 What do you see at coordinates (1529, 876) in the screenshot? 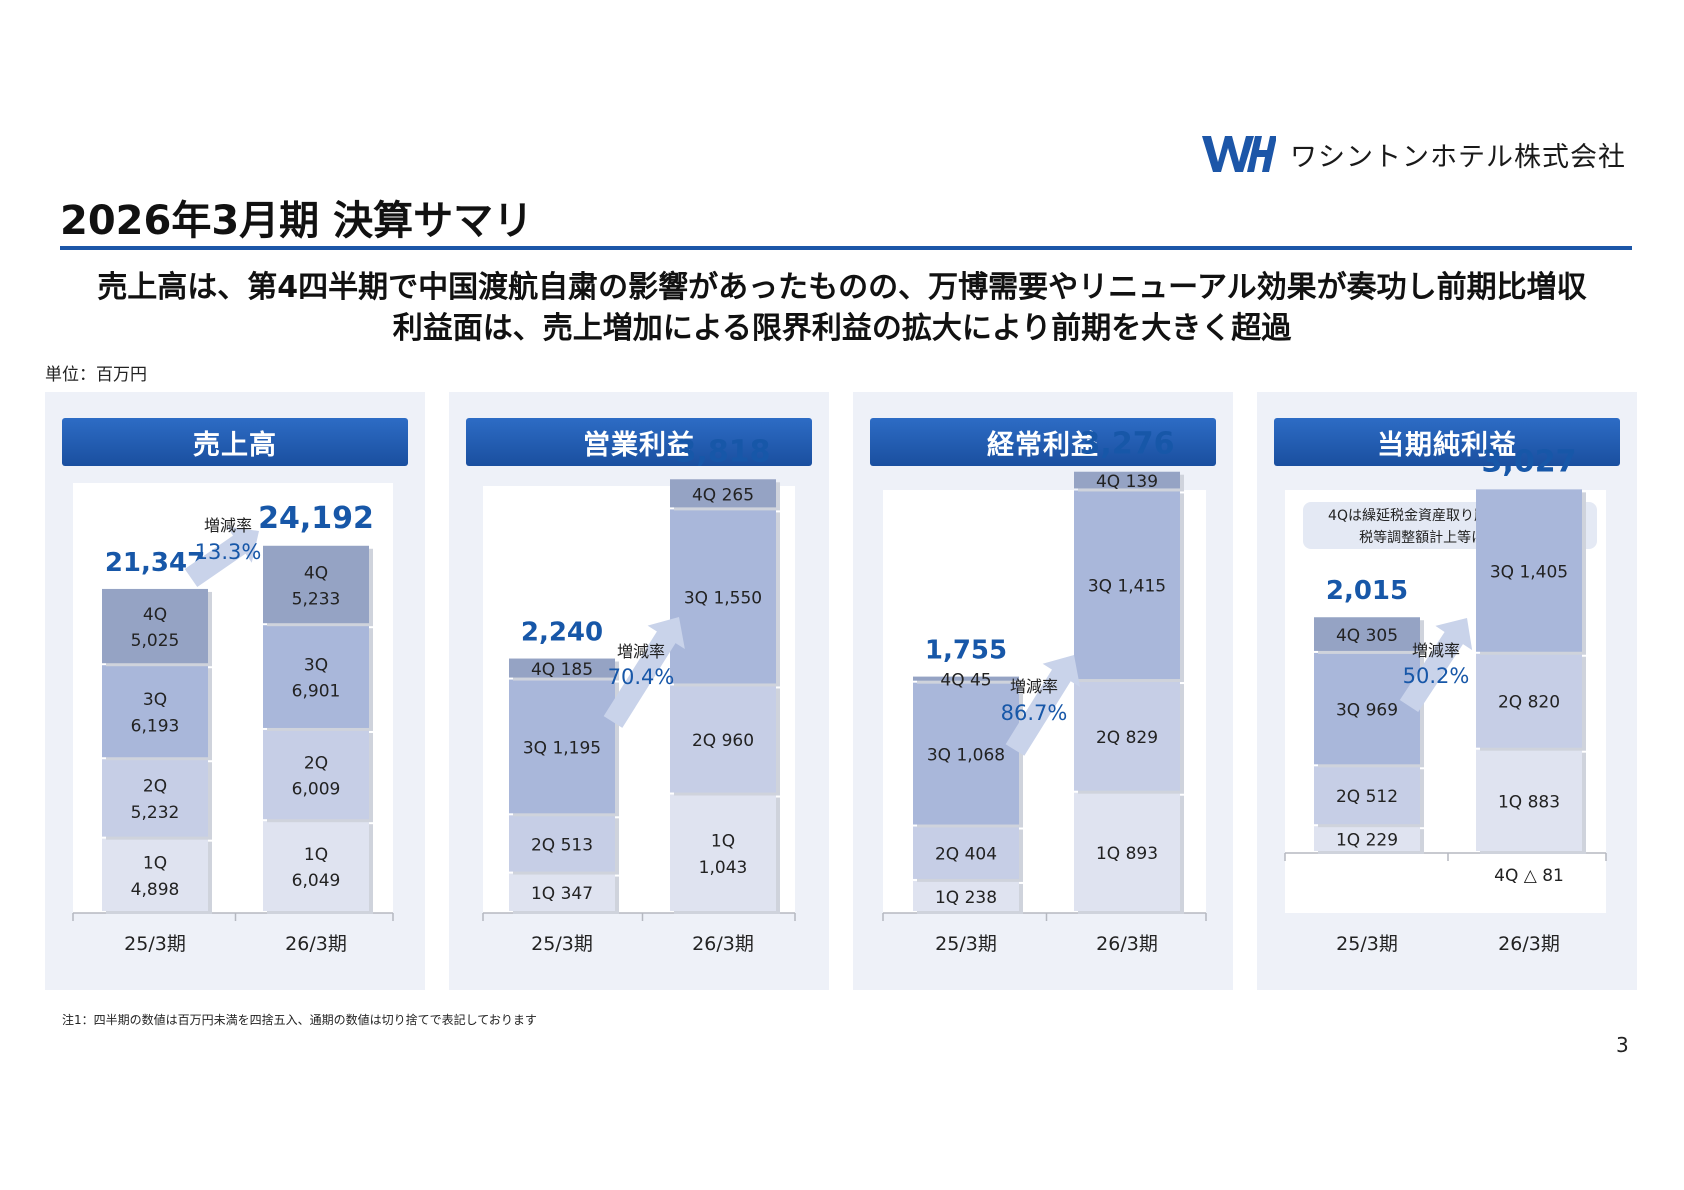
I see `negative-segment-label: 4Q △ 81` at bounding box center [1529, 876].